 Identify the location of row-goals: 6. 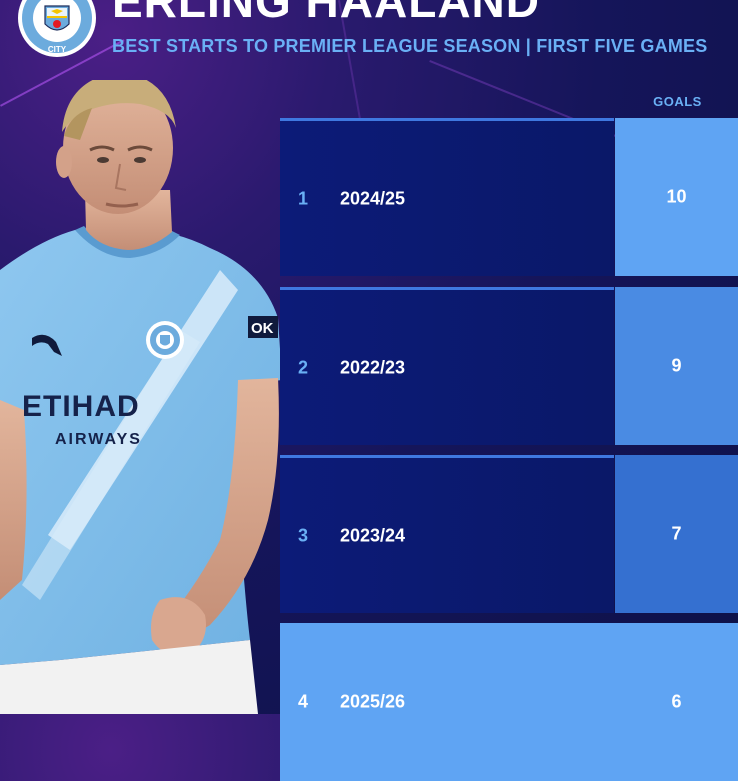
(676, 701).